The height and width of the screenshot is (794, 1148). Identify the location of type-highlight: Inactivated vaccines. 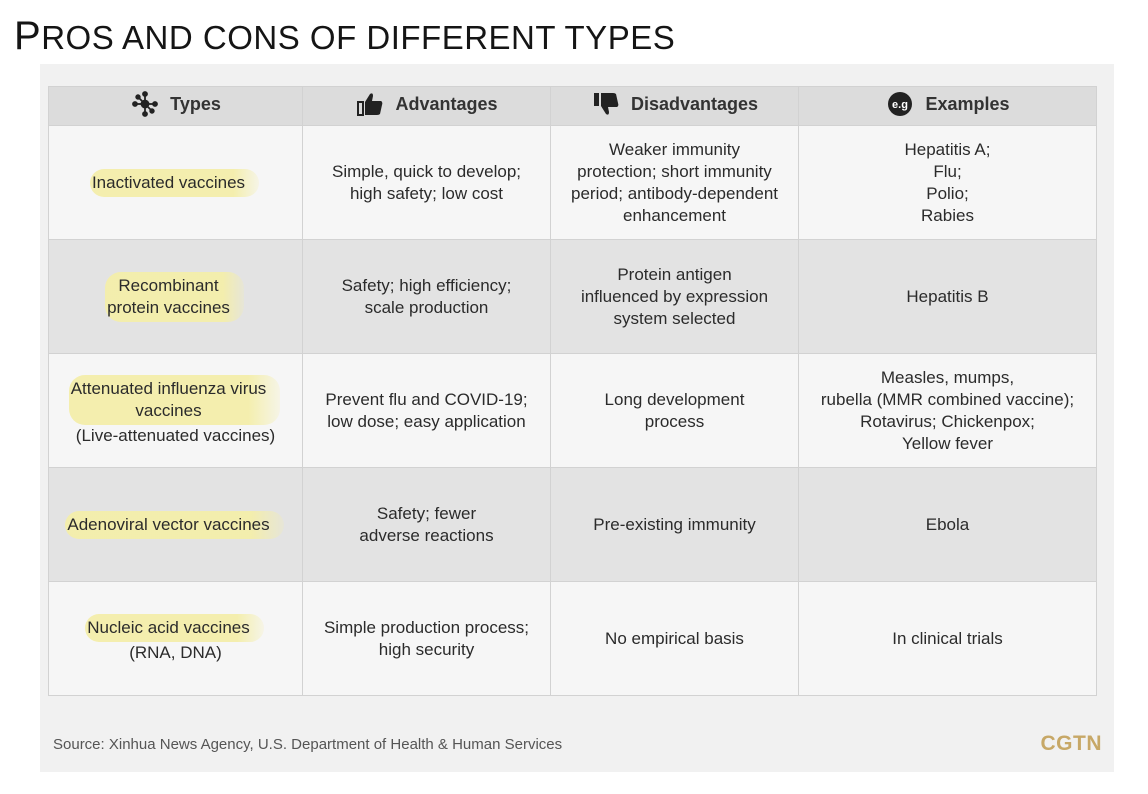
(174, 182).